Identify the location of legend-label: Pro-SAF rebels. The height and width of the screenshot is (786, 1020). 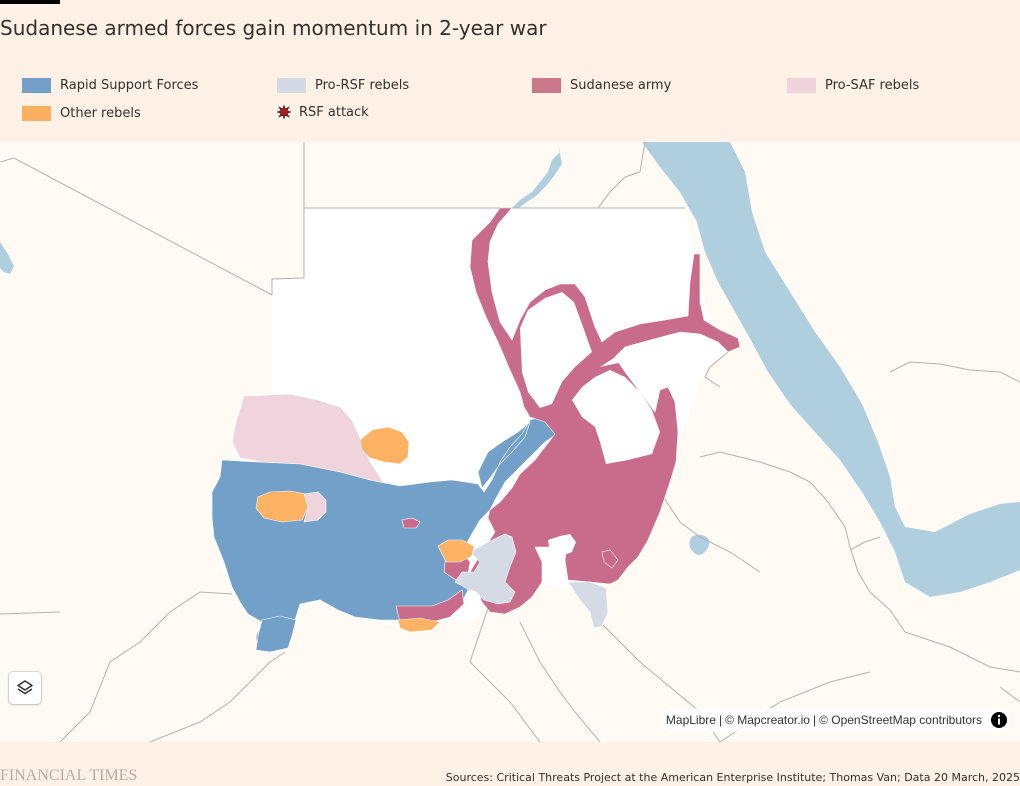
(872, 85).